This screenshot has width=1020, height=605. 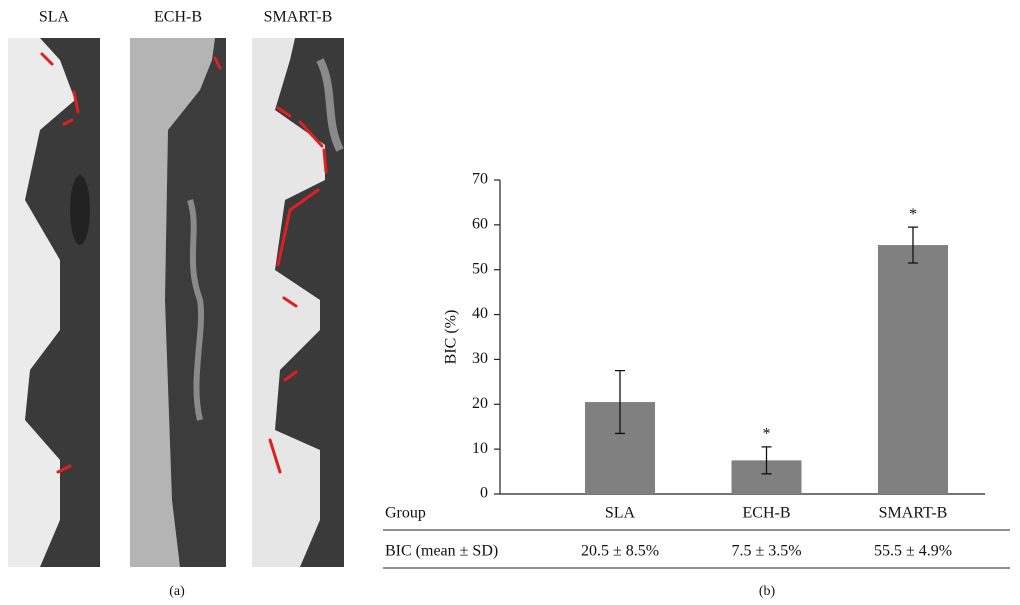 What do you see at coordinates (298, 302) in the screenshot?
I see `micrograph-smart-b` at bounding box center [298, 302].